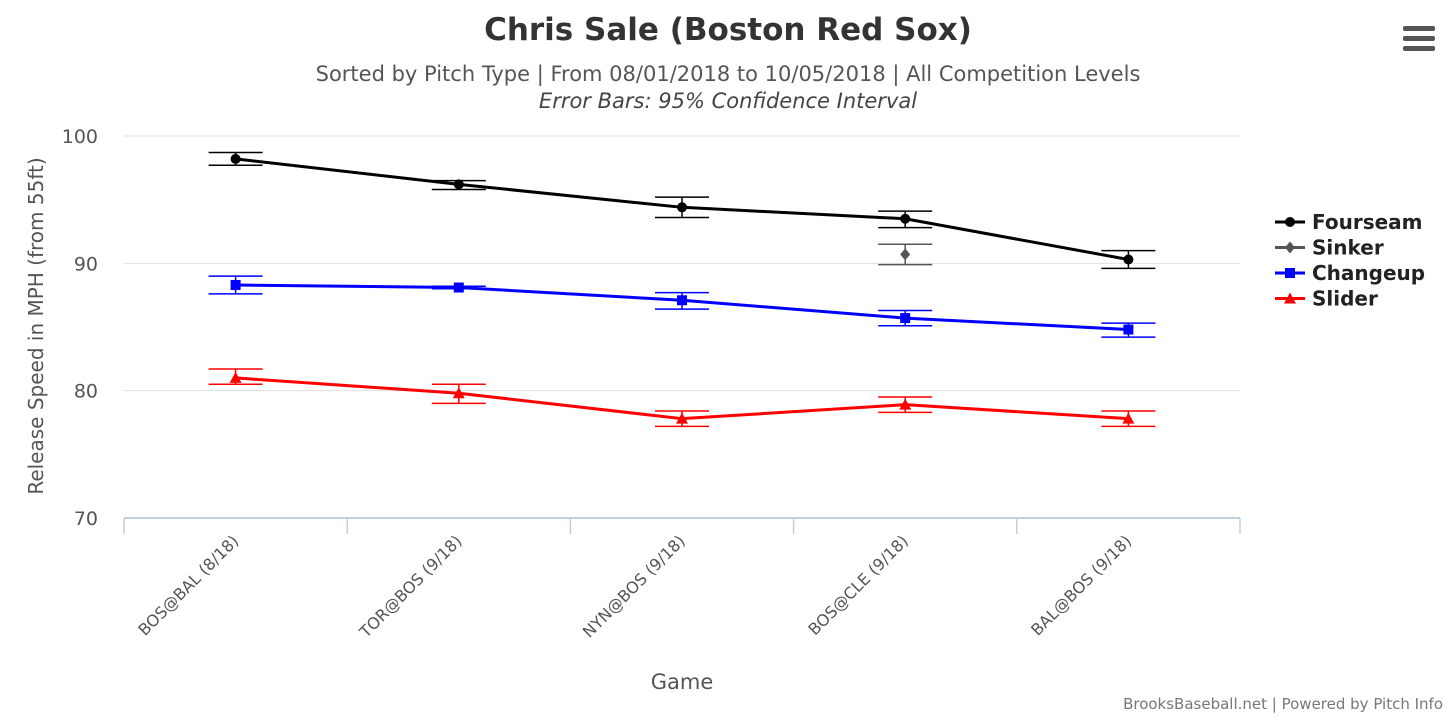  I want to click on x-tick-label: BOS@BAL (8/18), so click(188, 585).